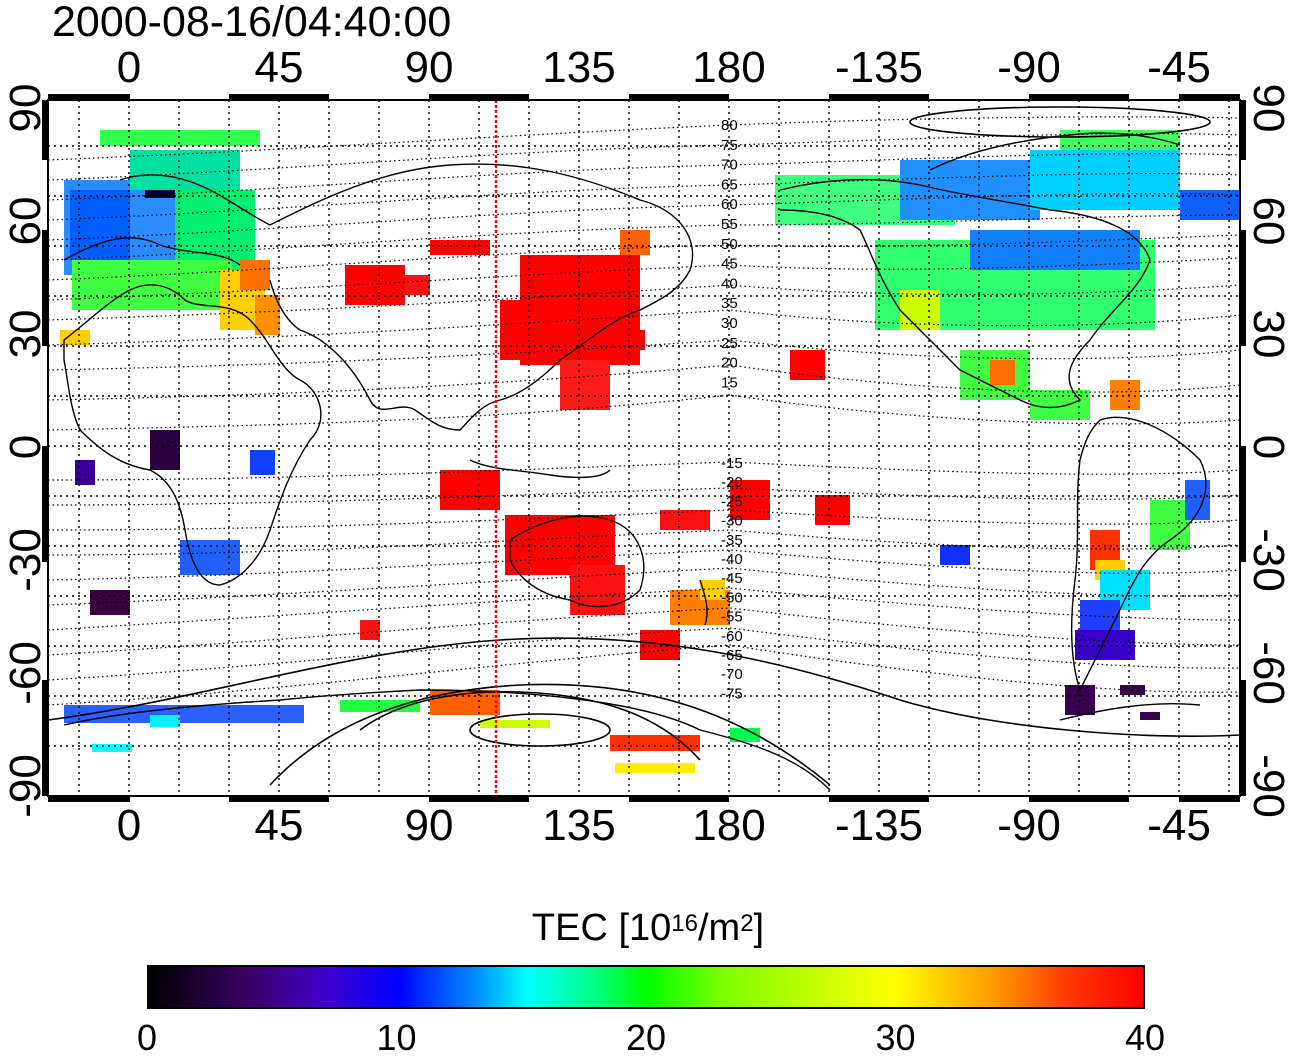  I want to click on colorbar-tick-label: 10, so click(396, 1037).